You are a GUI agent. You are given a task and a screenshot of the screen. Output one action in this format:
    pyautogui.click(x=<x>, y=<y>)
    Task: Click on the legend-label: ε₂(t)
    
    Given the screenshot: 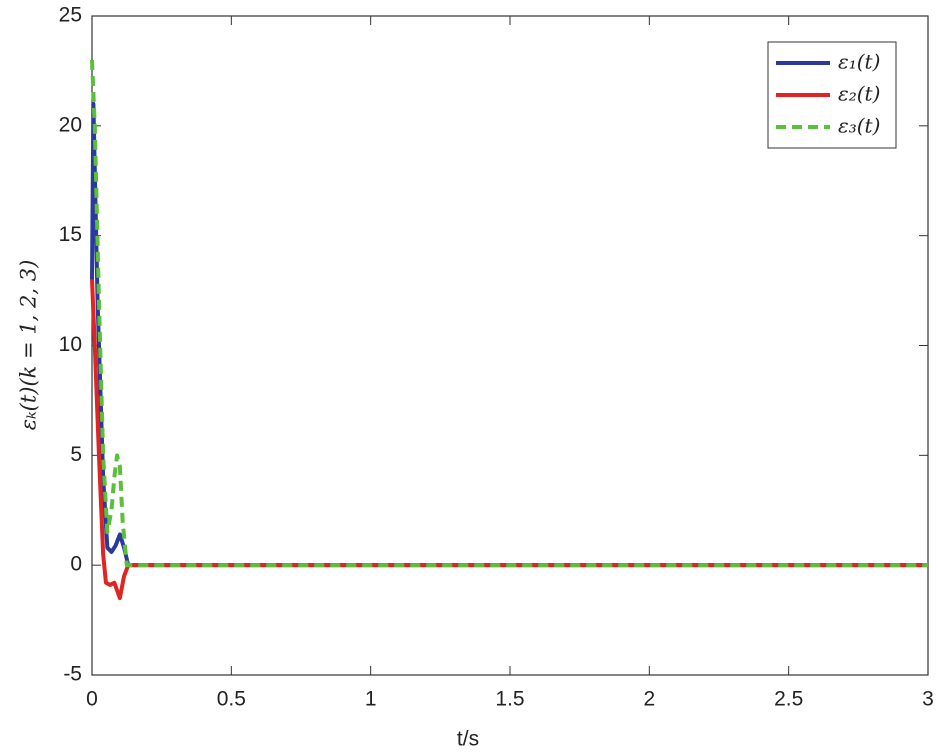 What is the action you would take?
    pyautogui.click(x=859, y=94)
    